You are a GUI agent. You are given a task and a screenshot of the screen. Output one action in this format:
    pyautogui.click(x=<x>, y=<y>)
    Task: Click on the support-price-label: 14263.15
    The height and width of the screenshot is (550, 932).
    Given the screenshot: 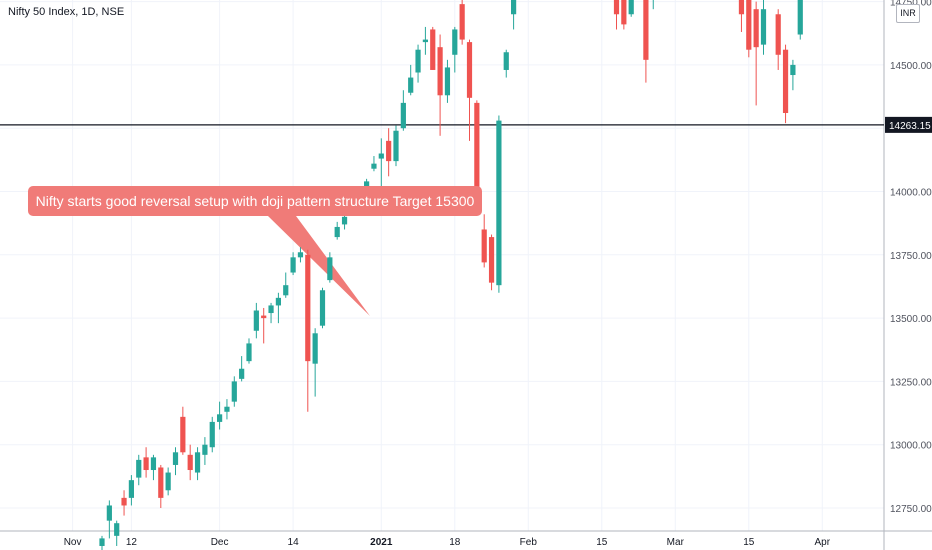 What is the action you would take?
    pyautogui.click(x=910, y=126)
    